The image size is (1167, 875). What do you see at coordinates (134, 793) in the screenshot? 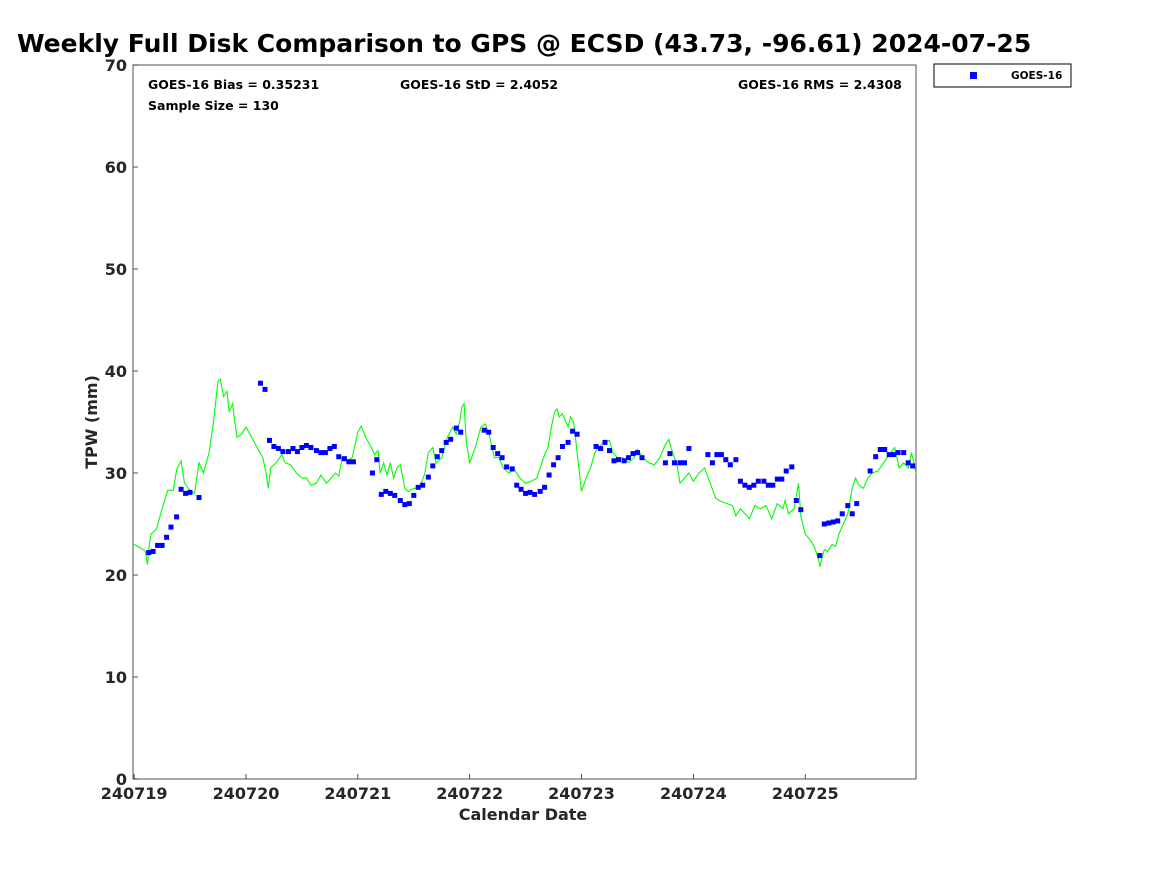
I see `x-tick-label: 240719` at bounding box center [134, 793].